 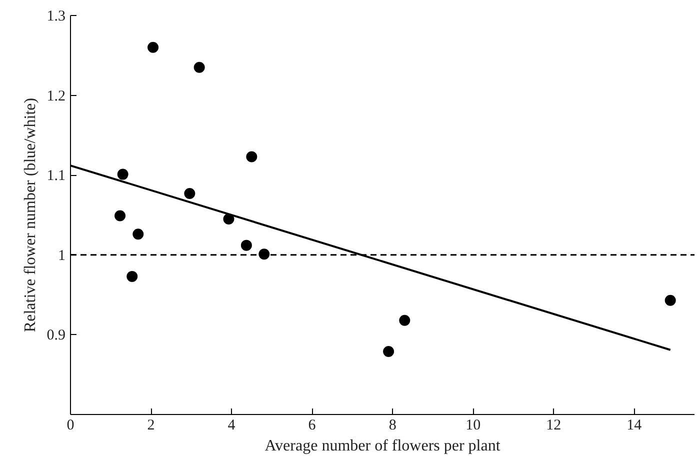 I want to click on x-tick-label: 10, so click(x=473, y=426).